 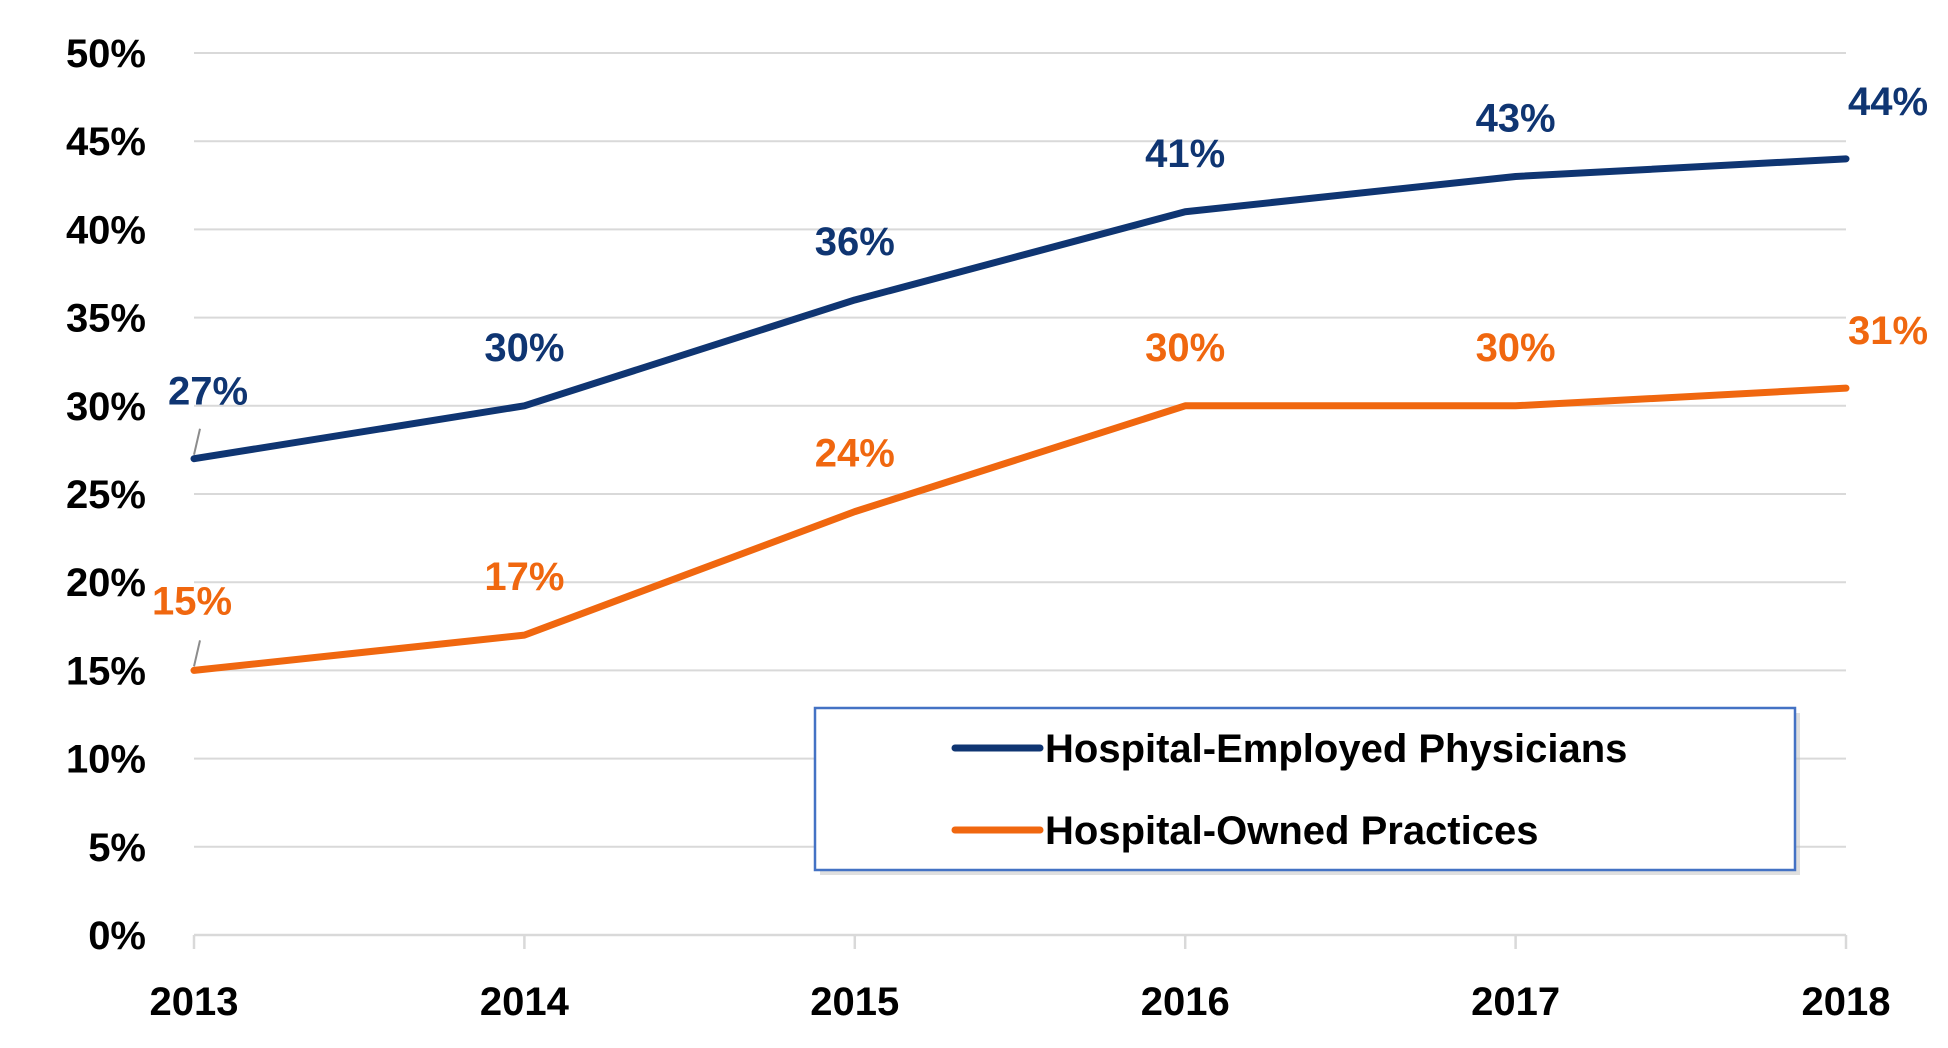 What do you see at coordinates (194, 1002) in the screenshot?
I see `x-tick-label: 2013` at bounding box center [194, 1002].